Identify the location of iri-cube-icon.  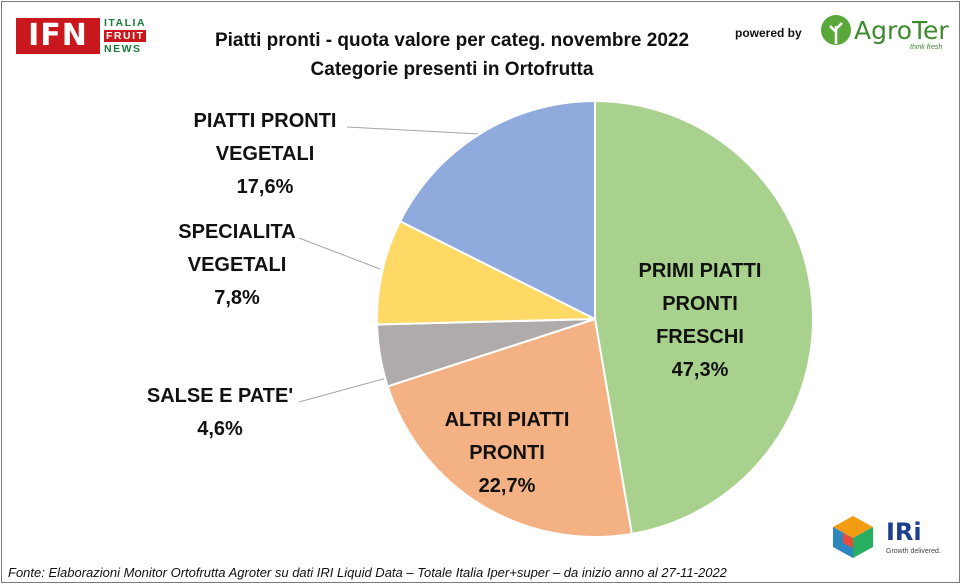
(853, 537).